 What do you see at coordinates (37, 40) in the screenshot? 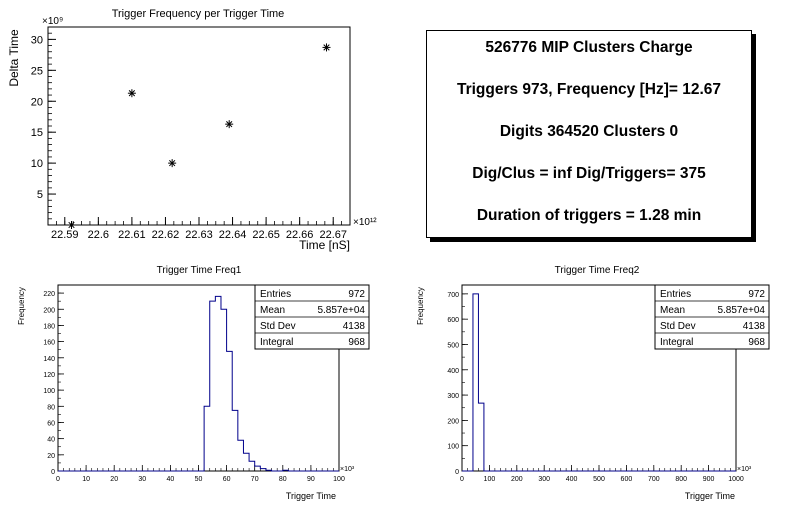
I see `scatter-y-tick-label: 30` at bounding box center [37, 40].